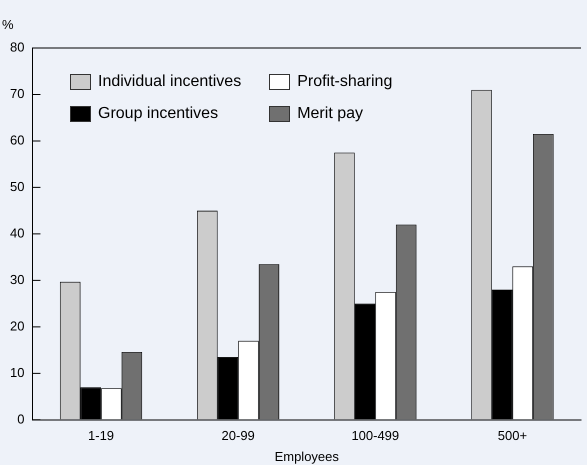 The height and width of the screenshot is (465, 587). I want to click on x-tick-label: 100-499, so click(375, 436).